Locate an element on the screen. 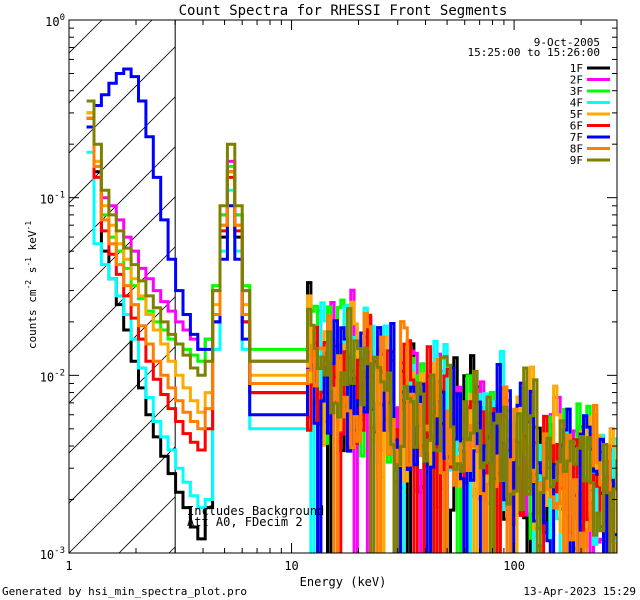  y-tick-label: 10⁻¹ is located at coordinates (52, 199).